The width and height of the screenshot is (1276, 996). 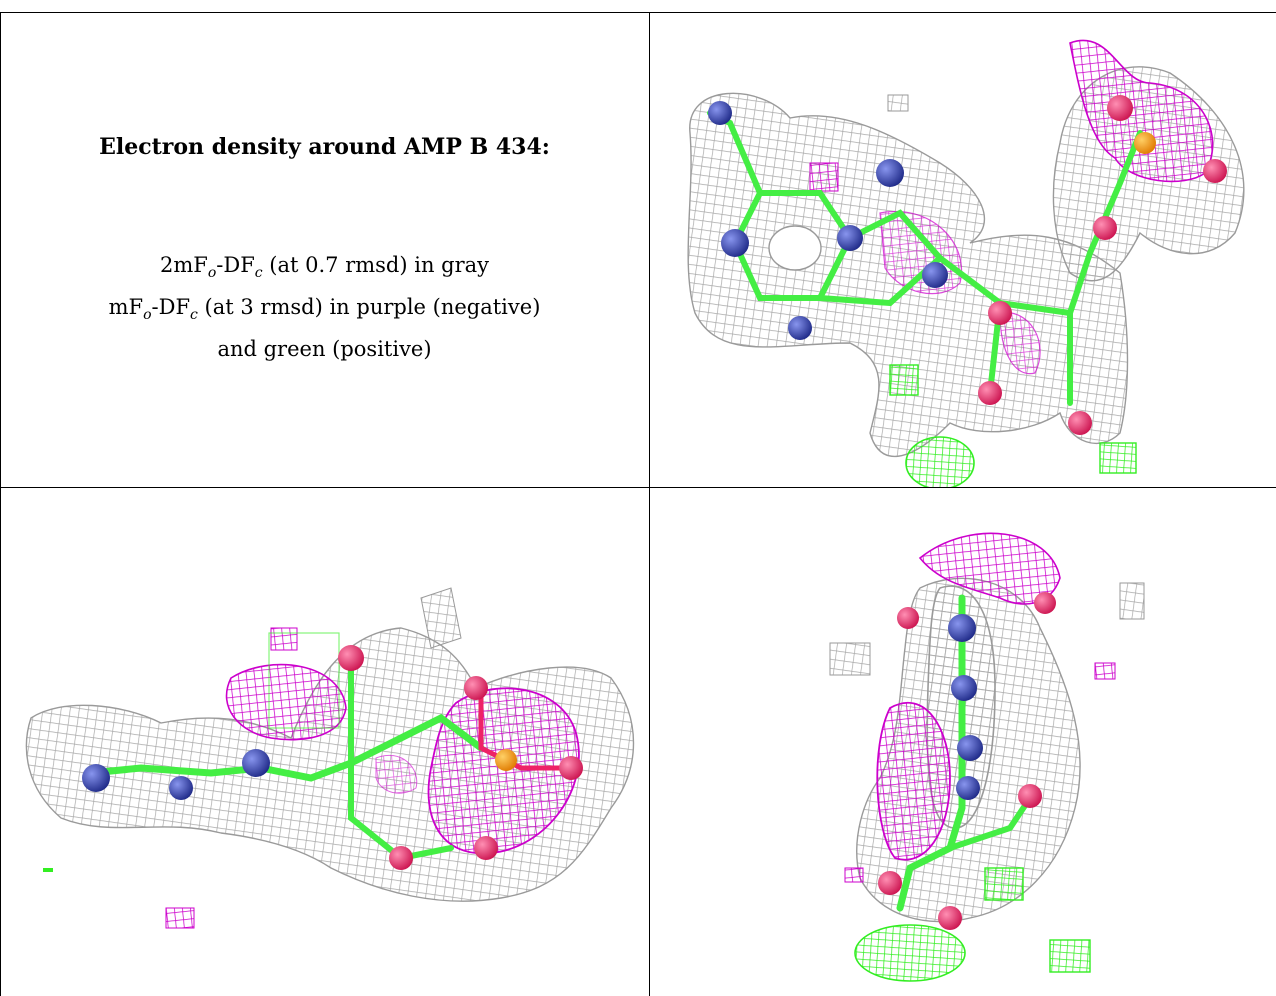 I want to click on caption-title: Electron density around AMP B 434:, so click(x=324, y=147).